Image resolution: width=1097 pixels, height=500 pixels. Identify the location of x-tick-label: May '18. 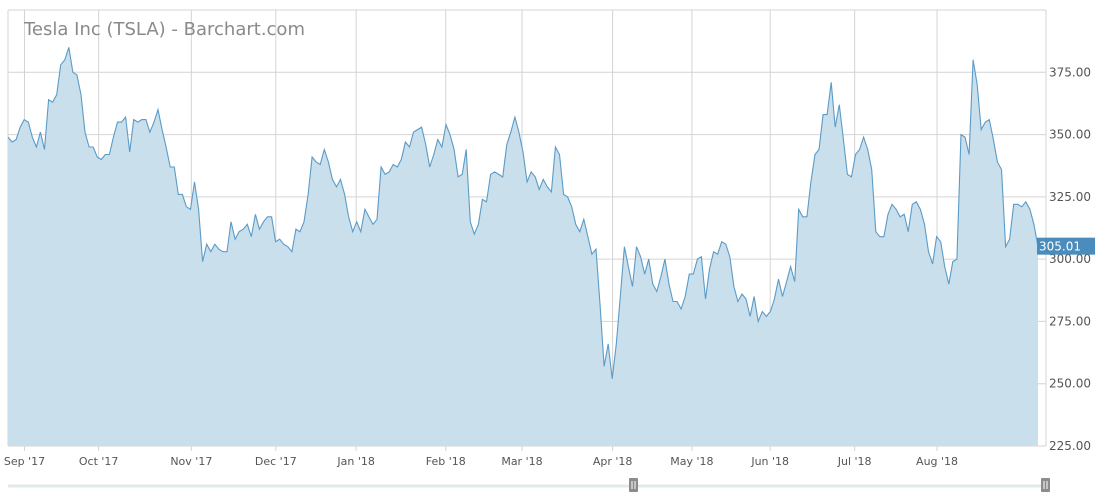
(691, 461).